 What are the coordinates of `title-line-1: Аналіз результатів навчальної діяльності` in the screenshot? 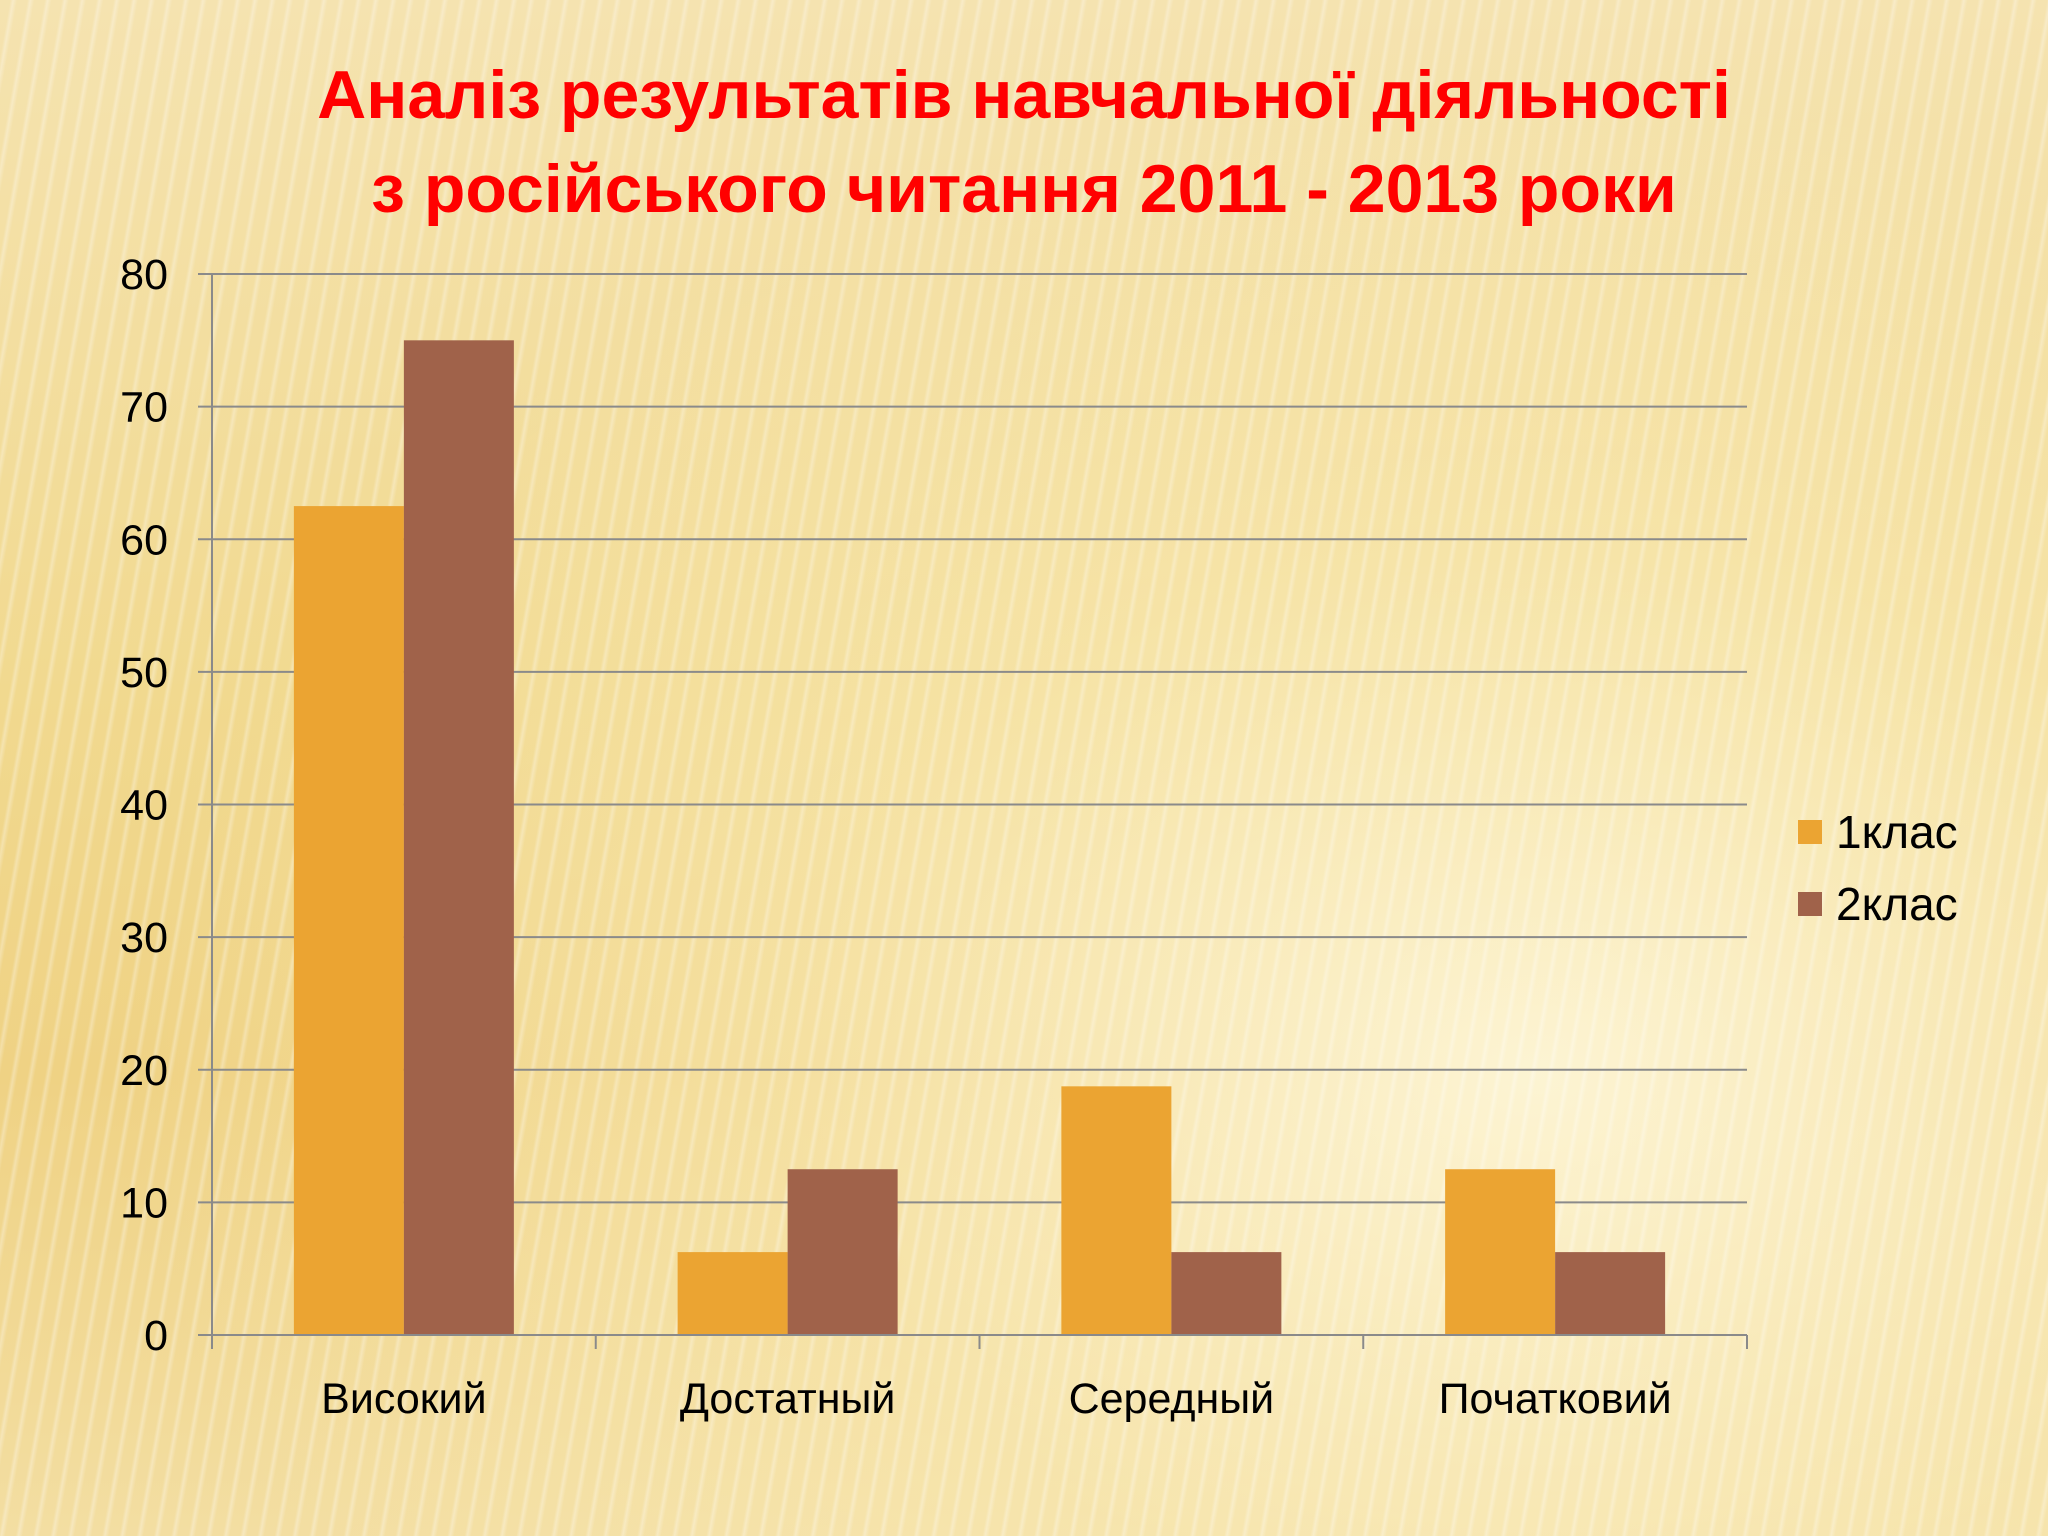 It's located at (1024, 95).